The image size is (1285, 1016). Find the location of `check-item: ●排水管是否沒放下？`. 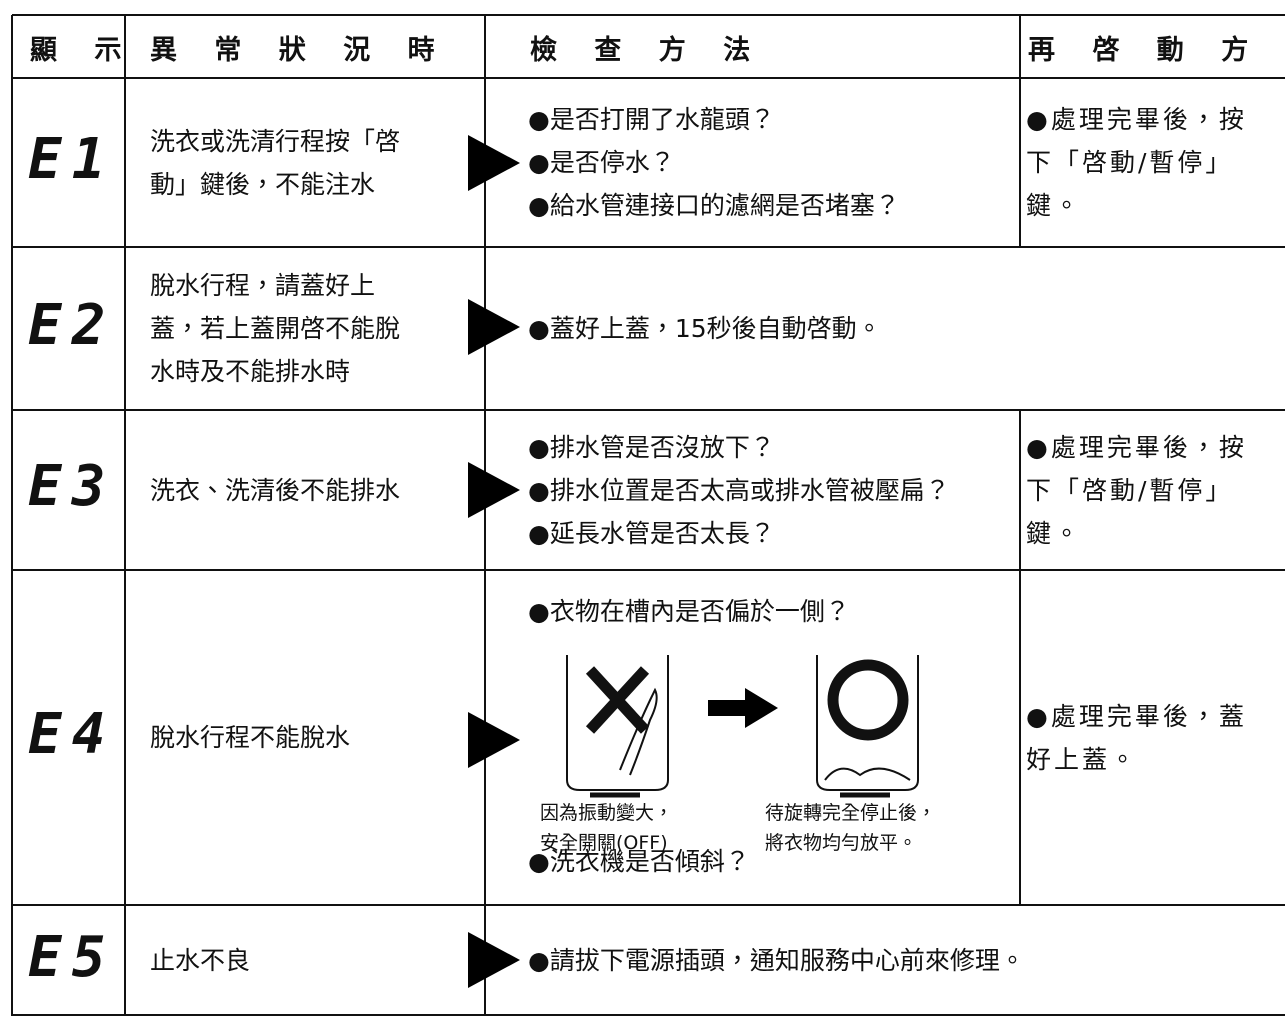

check-item: ●排水管是否沒放下？ is located at coordinates (651, 447).